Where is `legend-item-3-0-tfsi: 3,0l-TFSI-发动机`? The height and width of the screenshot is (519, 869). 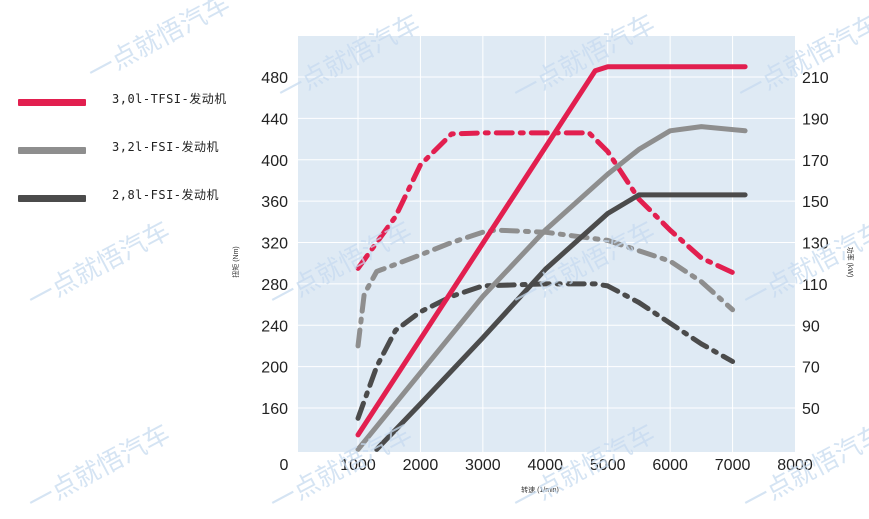 legend-item-3-0-tfsi: 3,0l-TFSI-发动机 is located at coordinates (148, 102).